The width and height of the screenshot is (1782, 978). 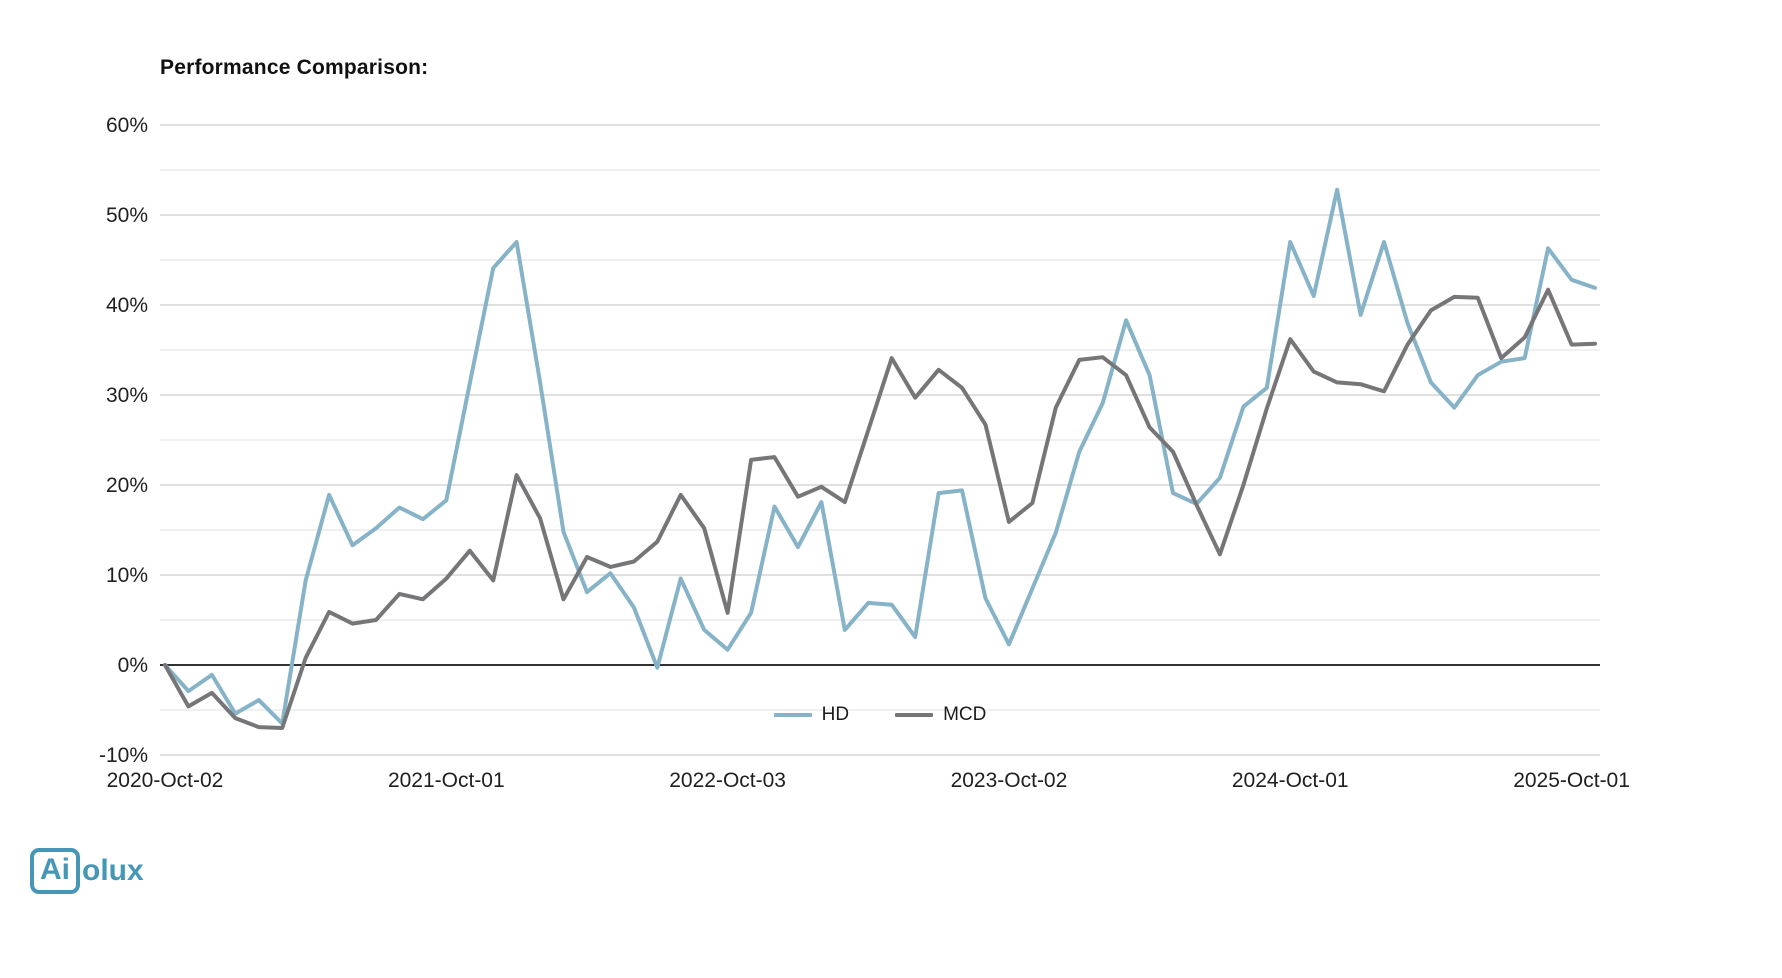 What do you see at coordinates (127, 125) in the screenshot?
I see `y-tick-label: 60%` at bounding box center [127, 125].